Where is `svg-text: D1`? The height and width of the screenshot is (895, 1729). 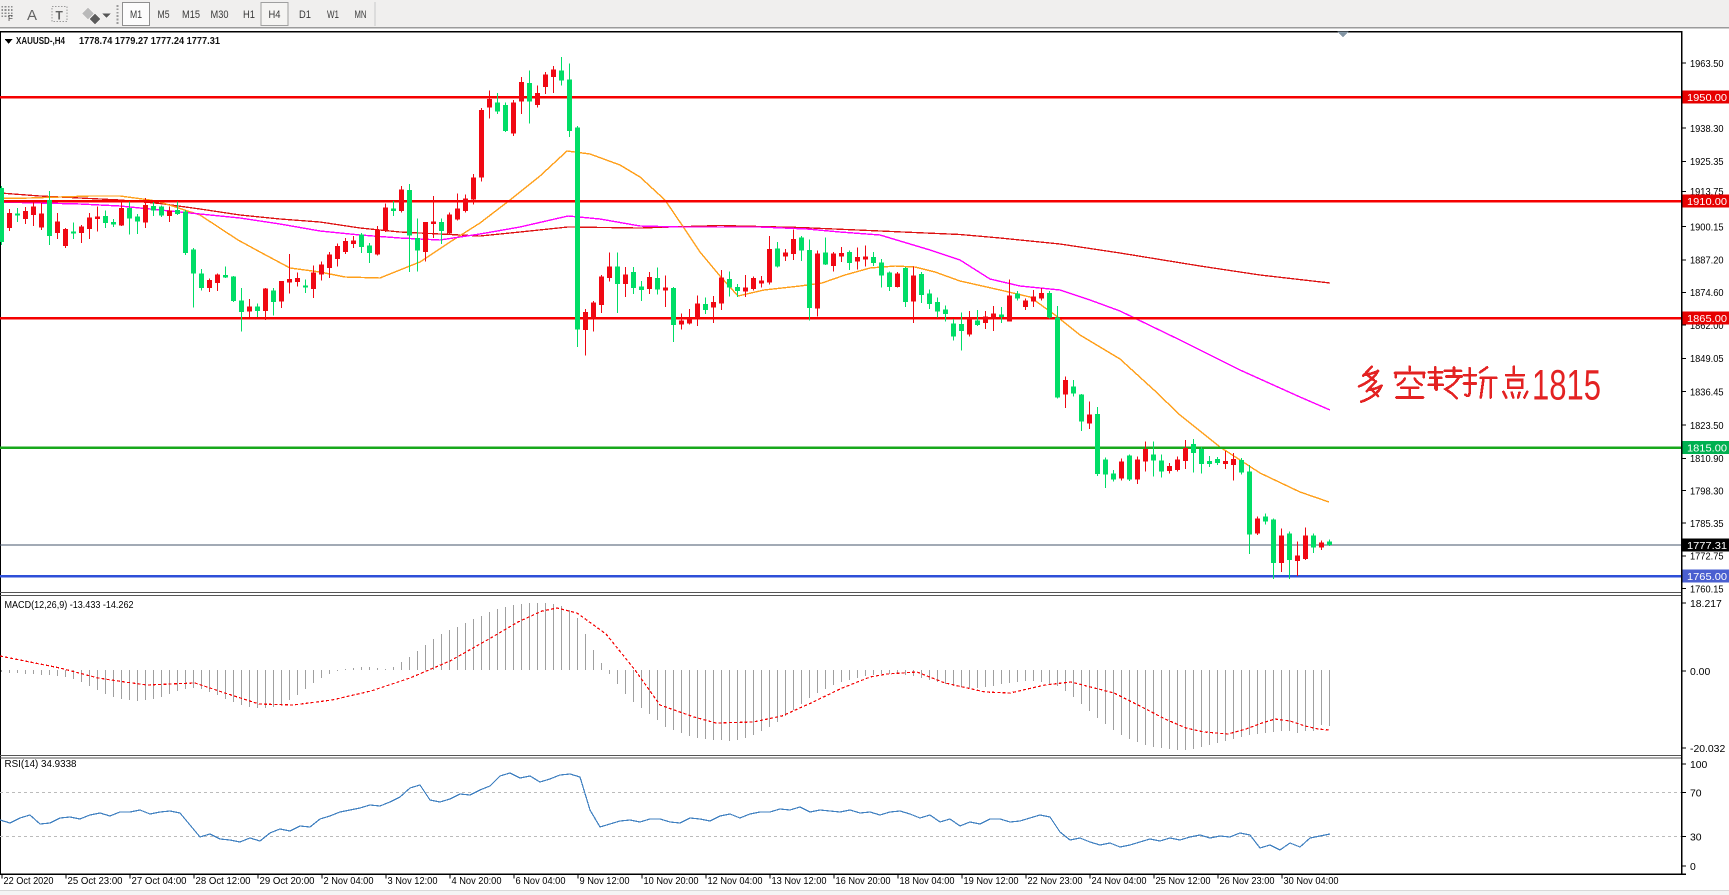
svg-text: D1 is located at coordinates (305, 15).